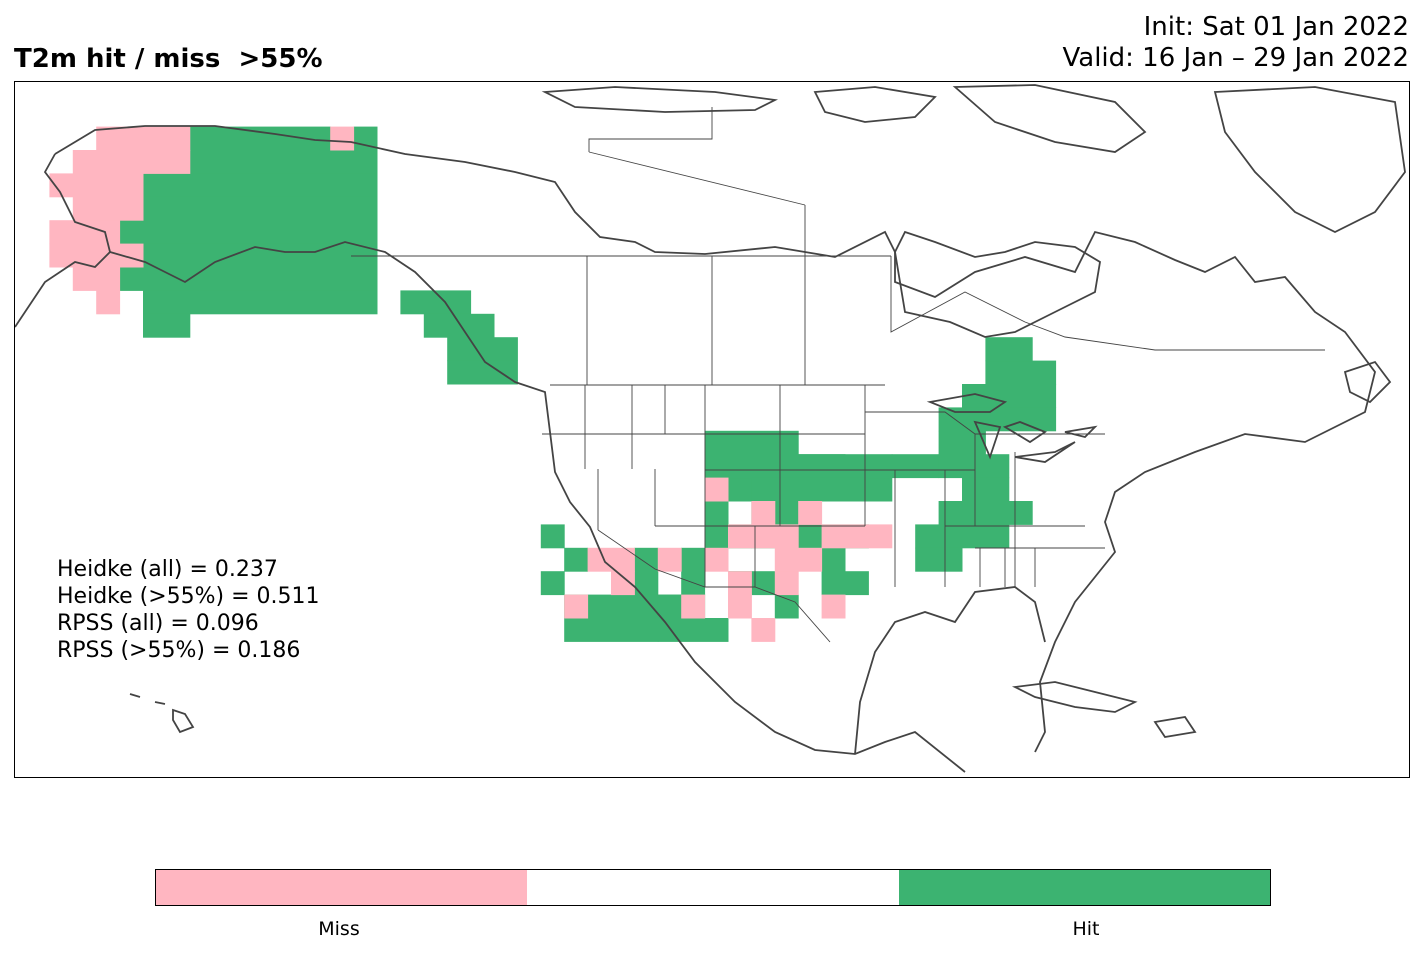 This screenshot has width=1425, height=956. What do you see at coordinates (696, 295) in the screenshot?
I see `canadian-province-lines` at bounding box center [696, 295].